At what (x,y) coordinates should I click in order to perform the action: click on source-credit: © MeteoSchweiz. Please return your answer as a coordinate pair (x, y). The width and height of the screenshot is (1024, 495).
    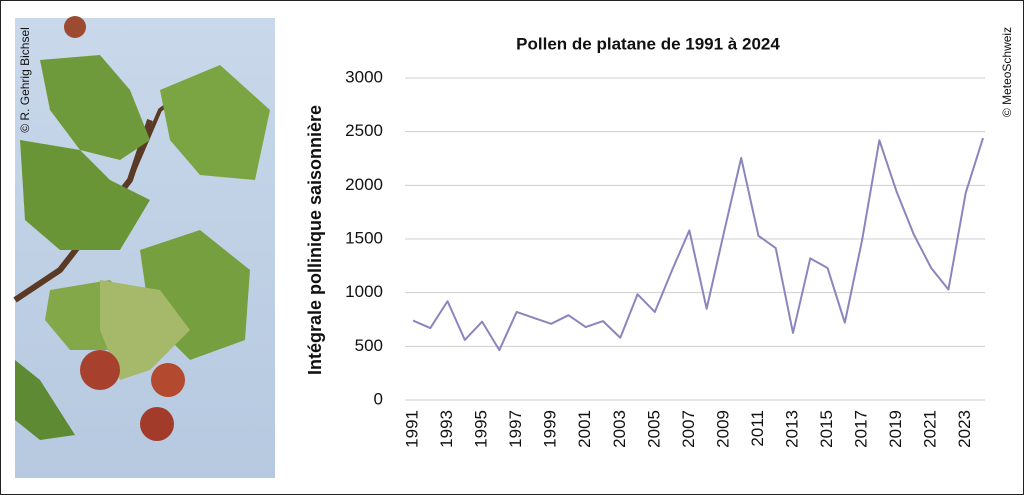
    Looking at the image, I should click on (1007, 72).